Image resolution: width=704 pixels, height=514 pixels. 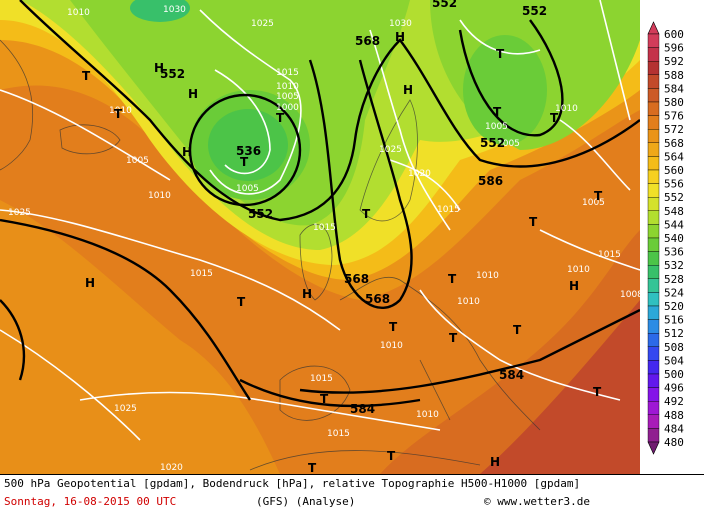 I want to click on colorbar-tick-label: 484, so click(x=674, y=428).